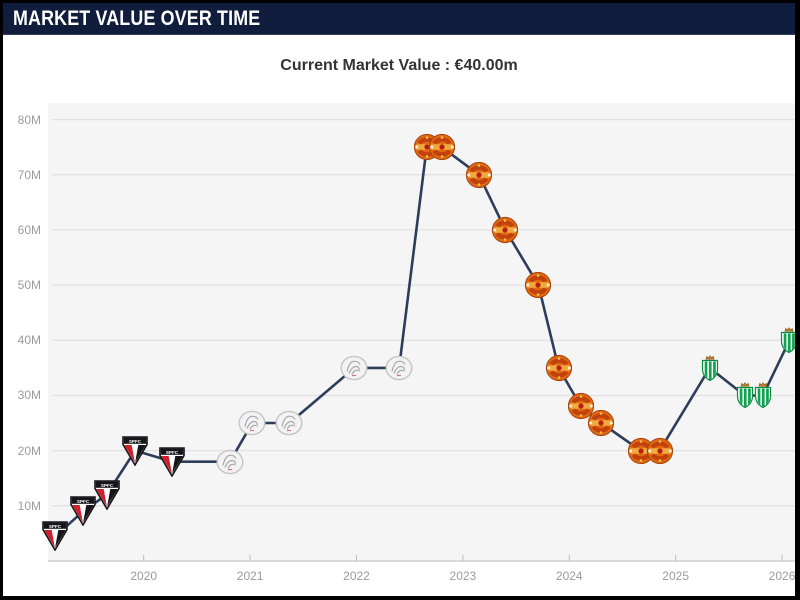  What do you see at coordinates (399, 65) in the screenshot?
I see `current-market-value-label: Current Market Value : €40.00m` at bounding box center [399, 65].